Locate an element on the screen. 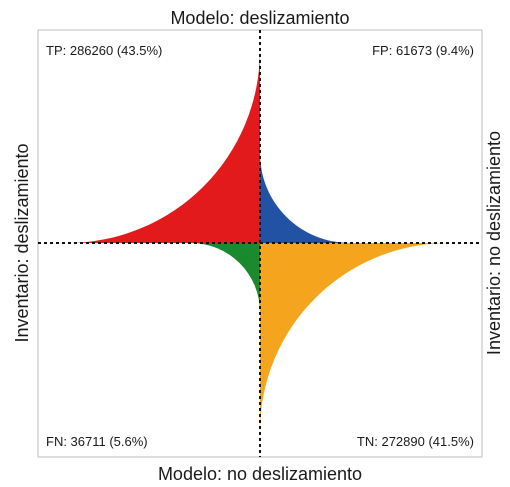  left-axis-title: Inventario: deslizamiento is located at coordinates (22, 242).